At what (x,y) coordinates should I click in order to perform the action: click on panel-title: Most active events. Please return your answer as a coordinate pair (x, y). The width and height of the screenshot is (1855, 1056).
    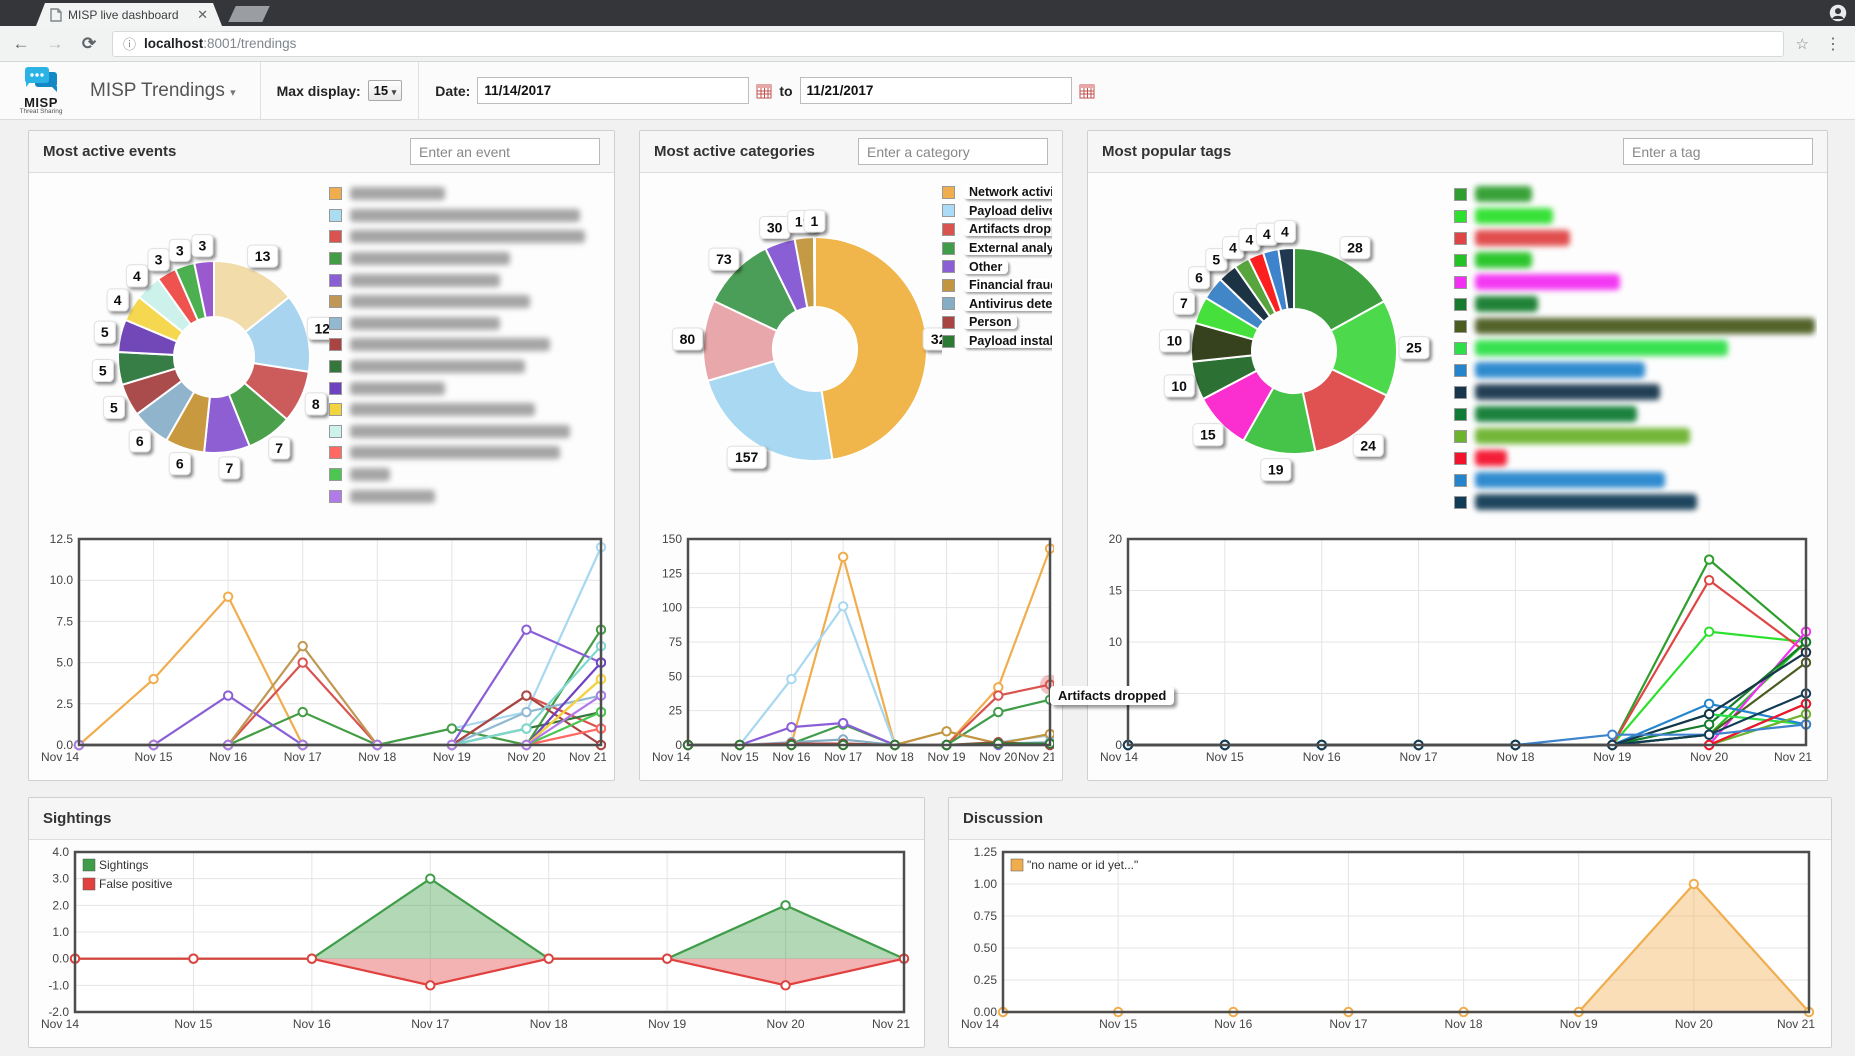
    Looking at the image, I should click on (110, 151).